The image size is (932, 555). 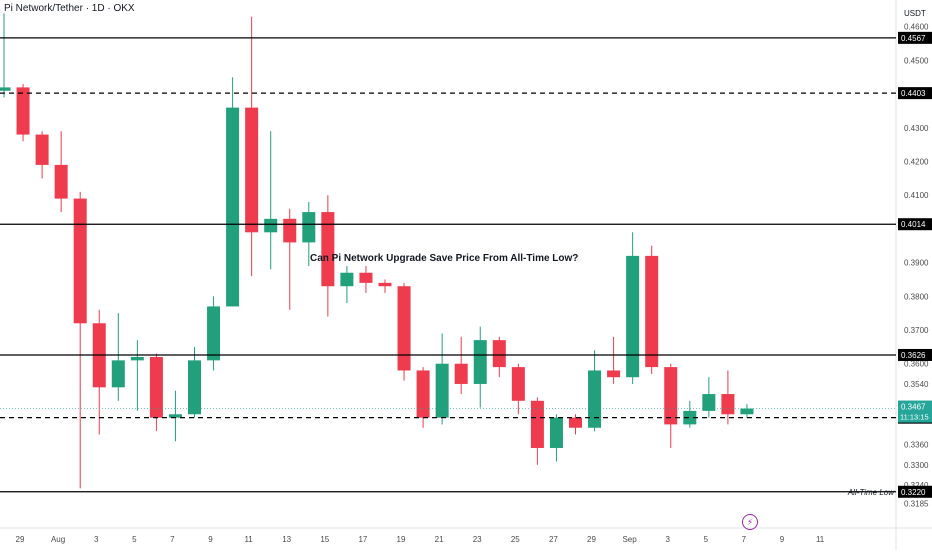 I want to click on last-price-tag, so click(x=915, y=411).